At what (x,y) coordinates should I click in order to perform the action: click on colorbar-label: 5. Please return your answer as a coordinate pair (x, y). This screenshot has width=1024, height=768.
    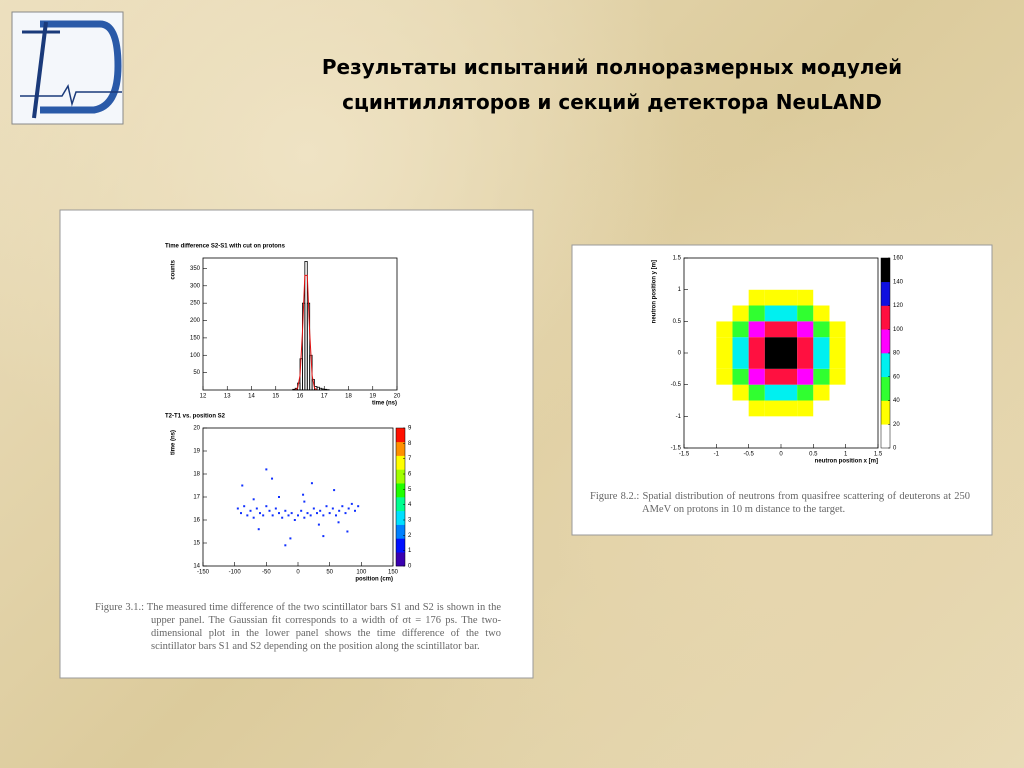
    Looking at the image, I should click on (410, 490).